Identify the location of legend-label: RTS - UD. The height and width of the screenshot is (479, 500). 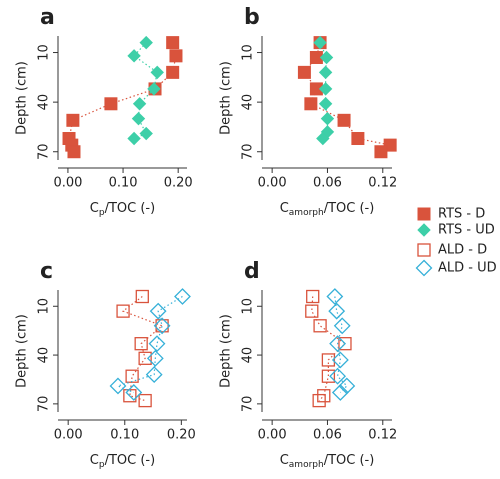
(466, 230).